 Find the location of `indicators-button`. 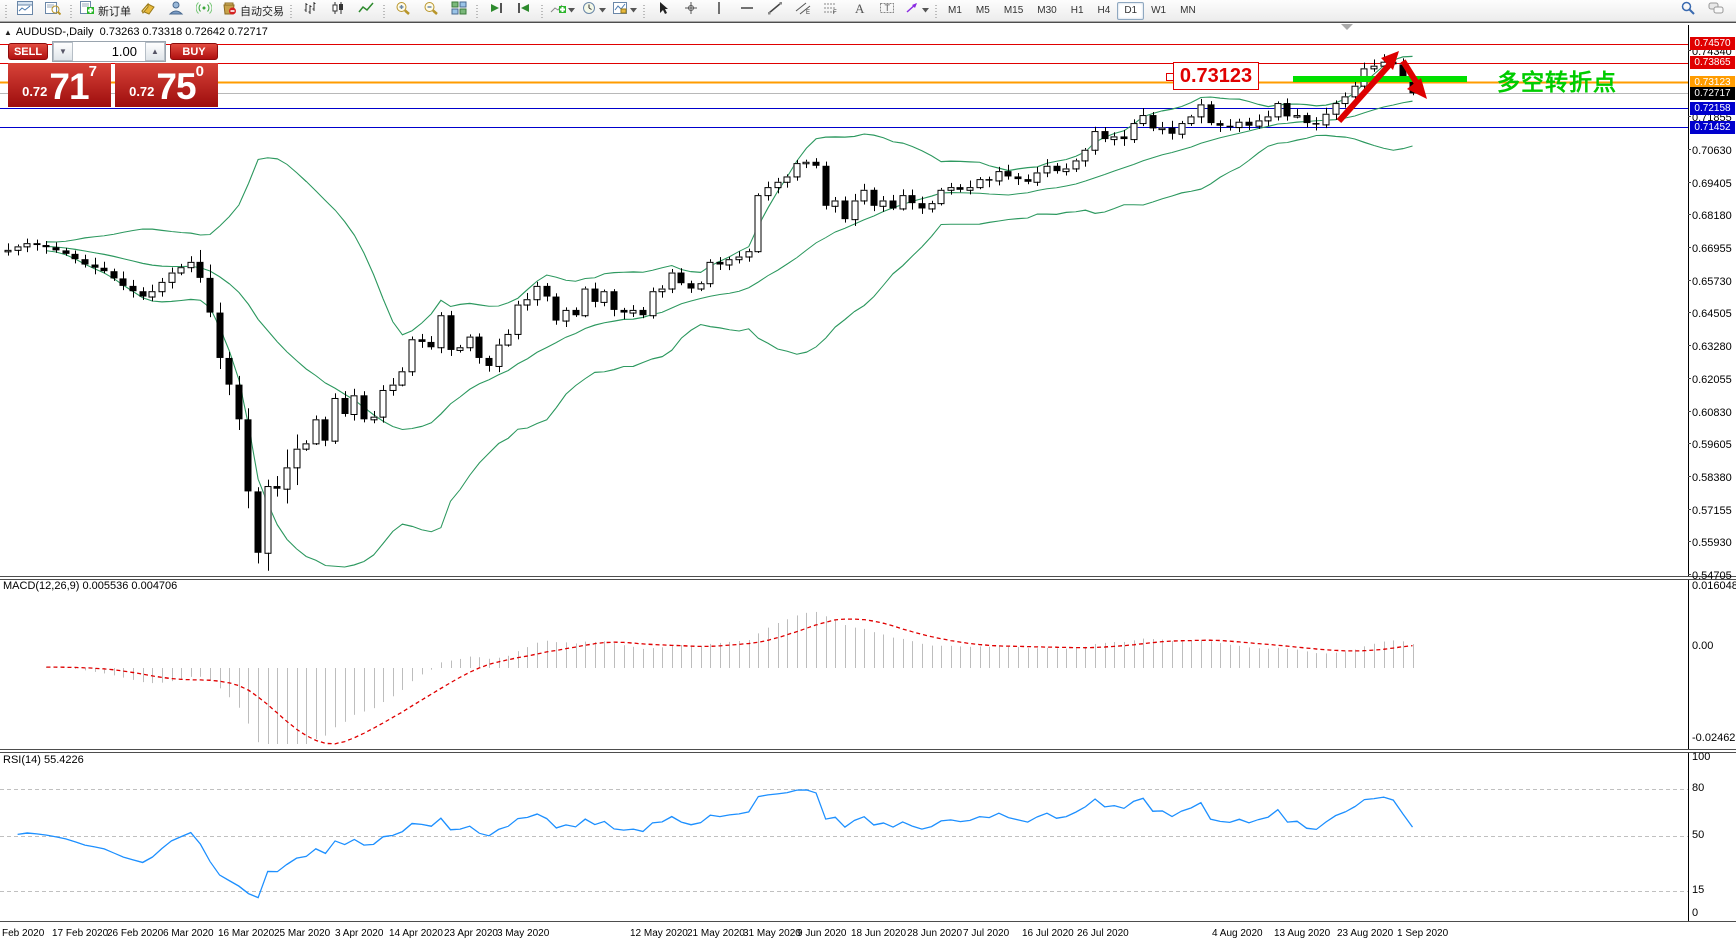

indicators-button is located at coordinates (562, 11).